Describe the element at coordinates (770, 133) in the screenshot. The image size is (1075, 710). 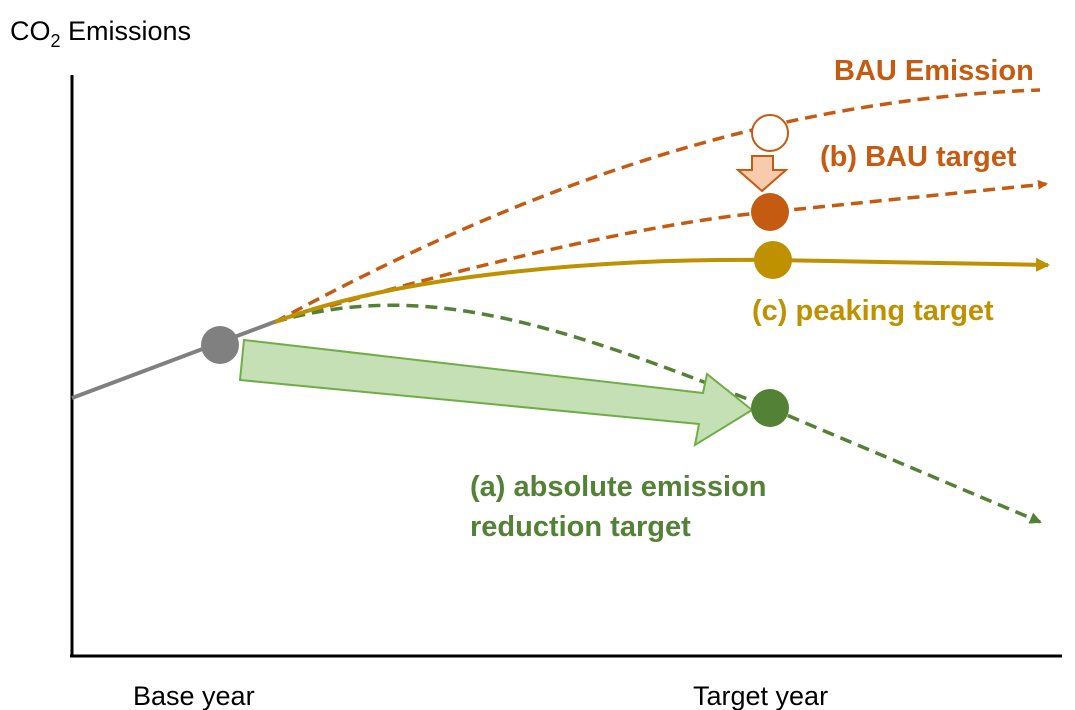
I see `bau-point` at that location.